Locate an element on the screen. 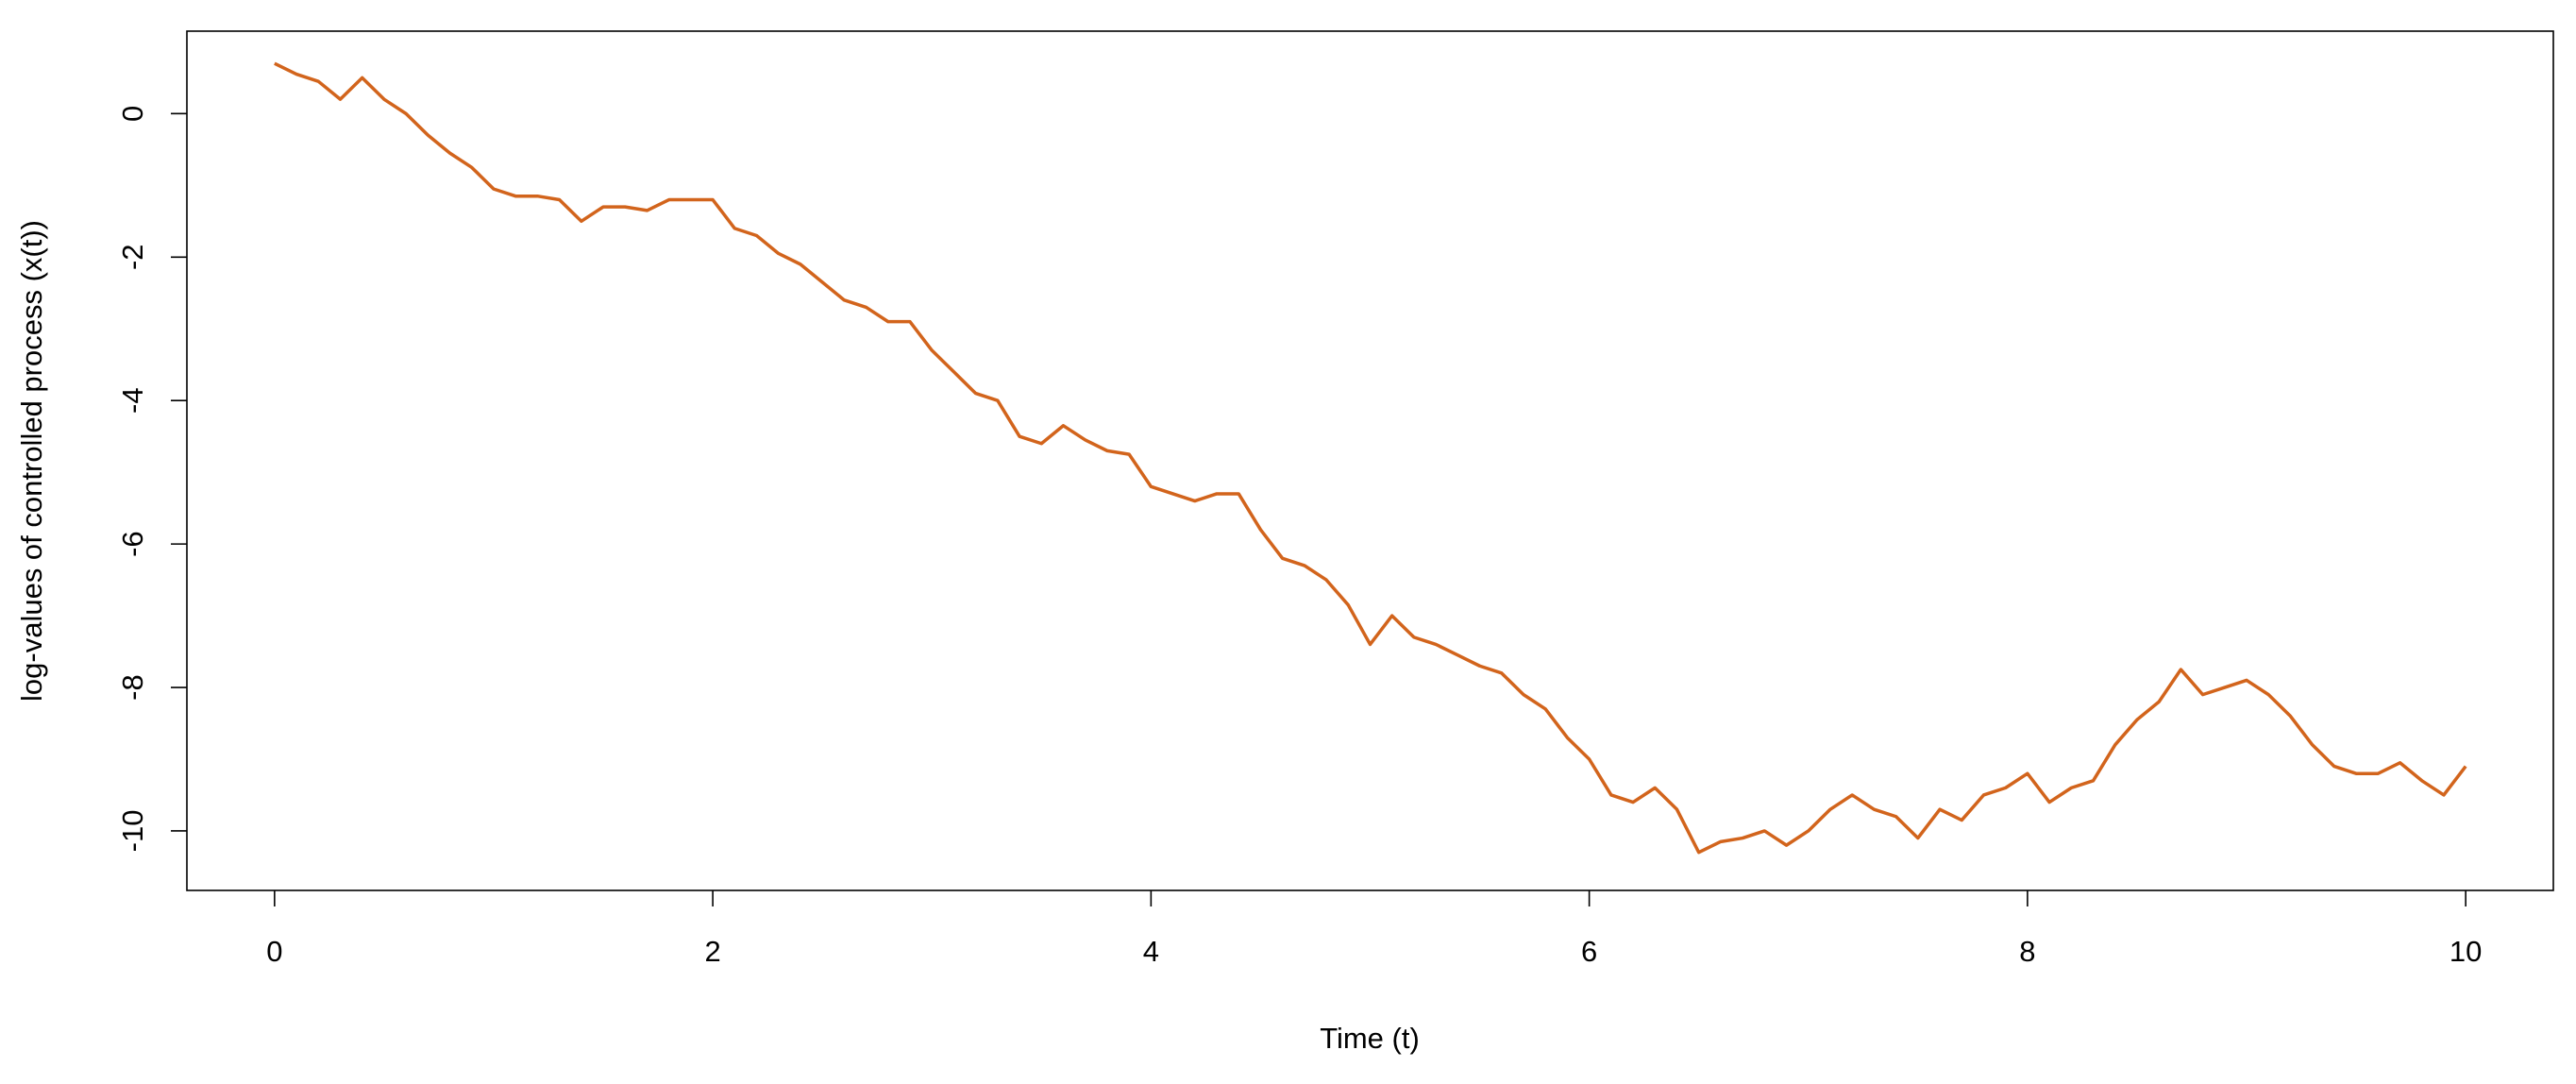 This screenshot has height=1084, width=2576. x-tick-label: 8 is located at coordinates (2027, 952).